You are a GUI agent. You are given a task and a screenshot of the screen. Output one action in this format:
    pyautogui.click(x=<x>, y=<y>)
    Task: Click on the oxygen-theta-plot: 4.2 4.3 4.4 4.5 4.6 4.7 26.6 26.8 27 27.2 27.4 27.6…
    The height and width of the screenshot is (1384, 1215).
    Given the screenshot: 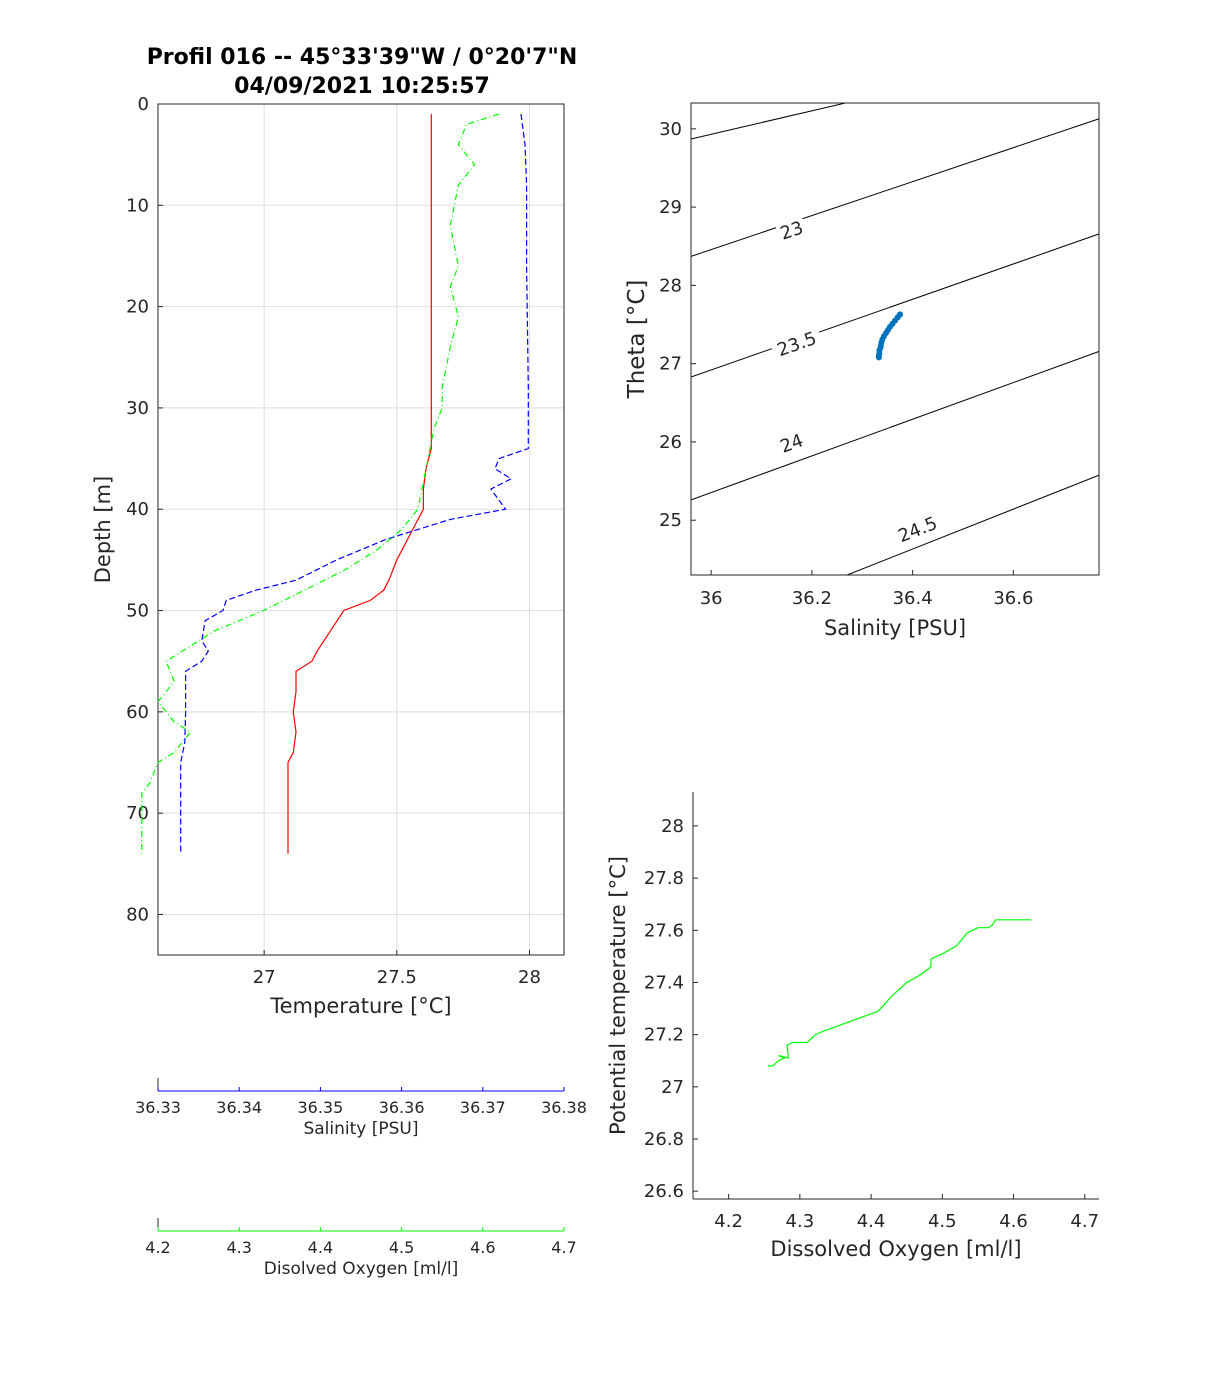 What is the action you would take?
    pyautogui.click(x=852, y=1026)
    